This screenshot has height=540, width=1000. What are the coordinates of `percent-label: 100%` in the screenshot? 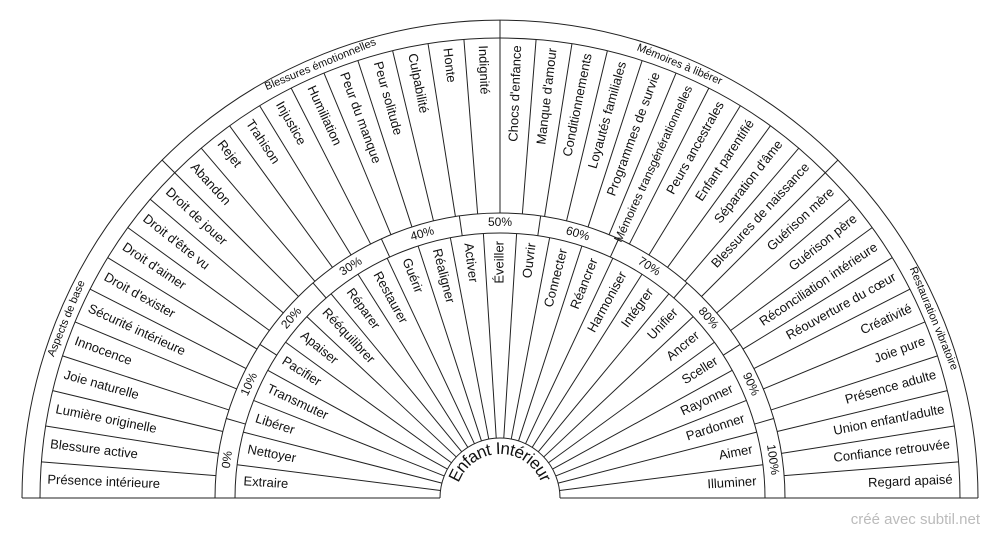 It's located at (773, 459).